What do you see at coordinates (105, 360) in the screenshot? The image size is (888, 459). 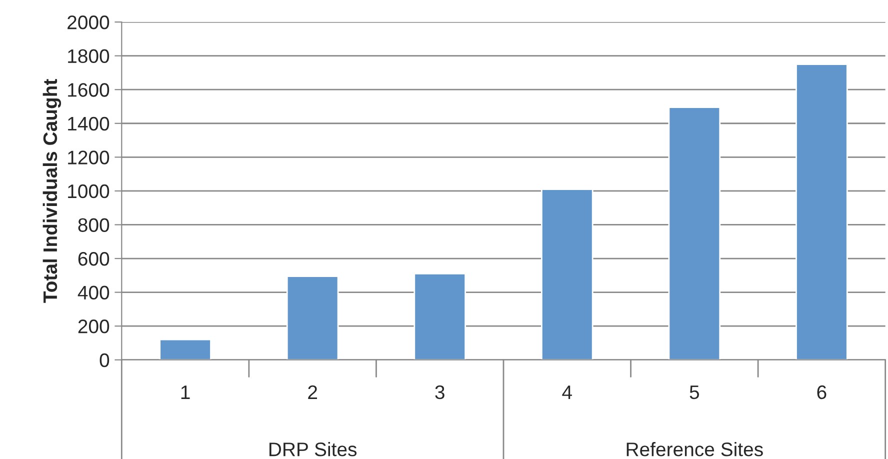 I see `y-tick-label: 0` at bounding box center [105, 360].